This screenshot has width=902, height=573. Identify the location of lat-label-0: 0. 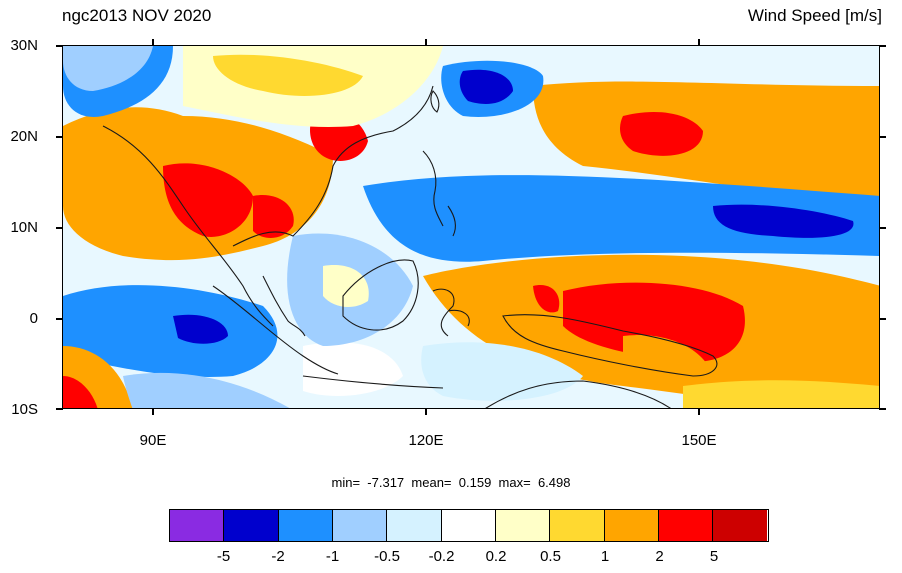
(33, 318).